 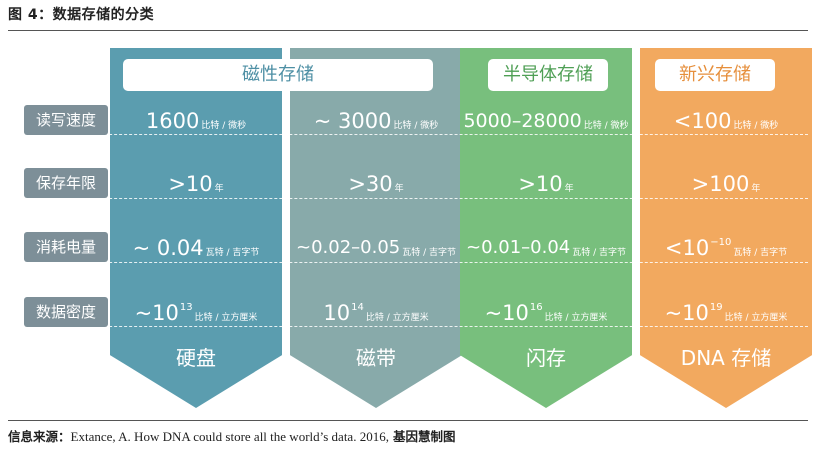 What do you see at coordinates (424, 436) in the screenshot?
I see `source-credit: 基因慧制图` at bounding box center [424, 436].